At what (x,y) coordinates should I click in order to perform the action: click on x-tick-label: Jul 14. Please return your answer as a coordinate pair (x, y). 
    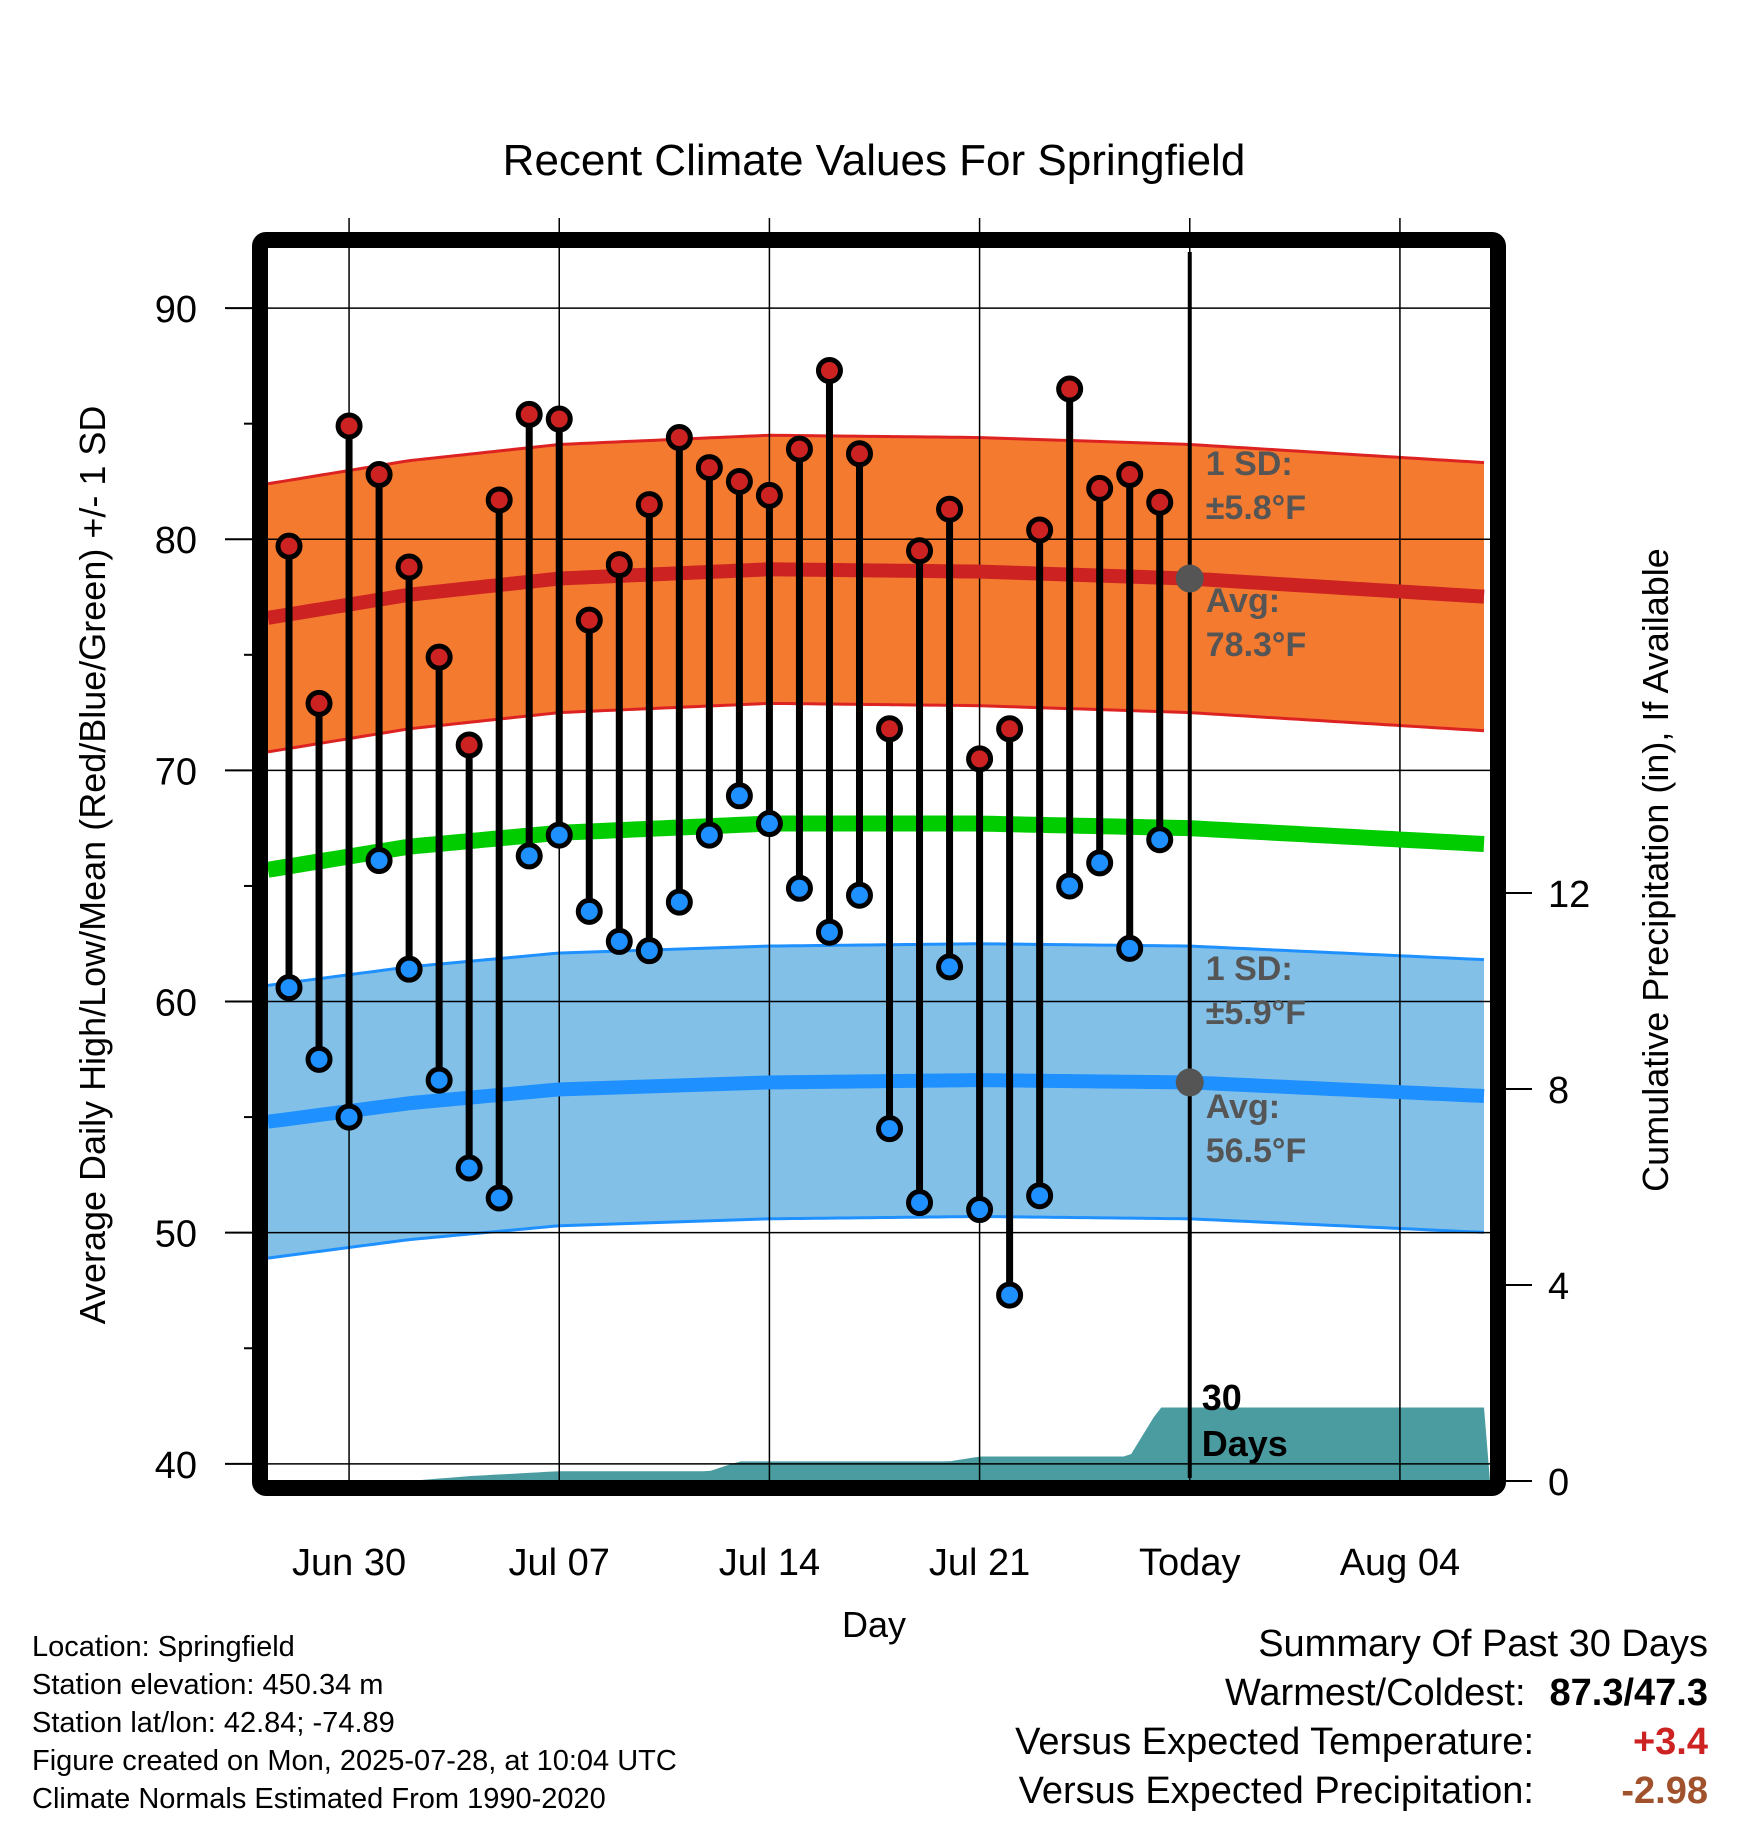
    Looking at the image, I should click on (769, 1563).